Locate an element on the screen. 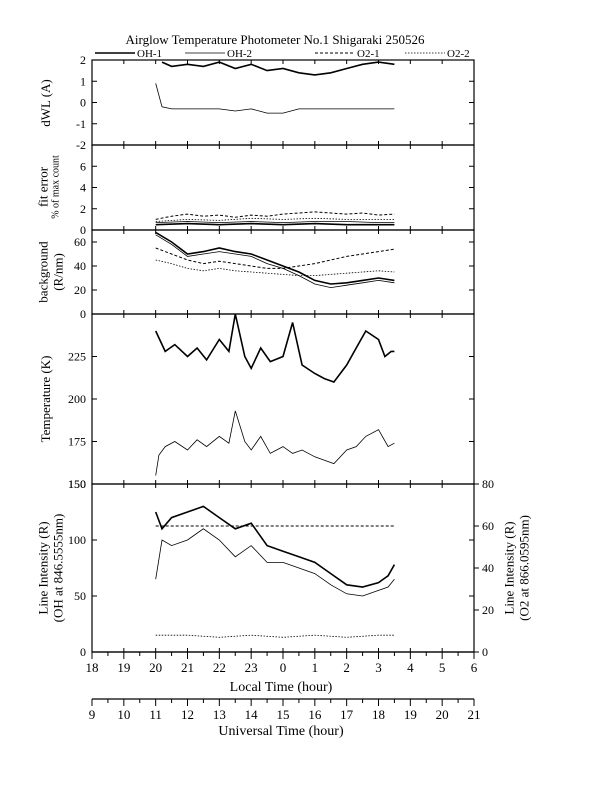  universal-time-tick-label: 9 is located at coordinates (92, 714).